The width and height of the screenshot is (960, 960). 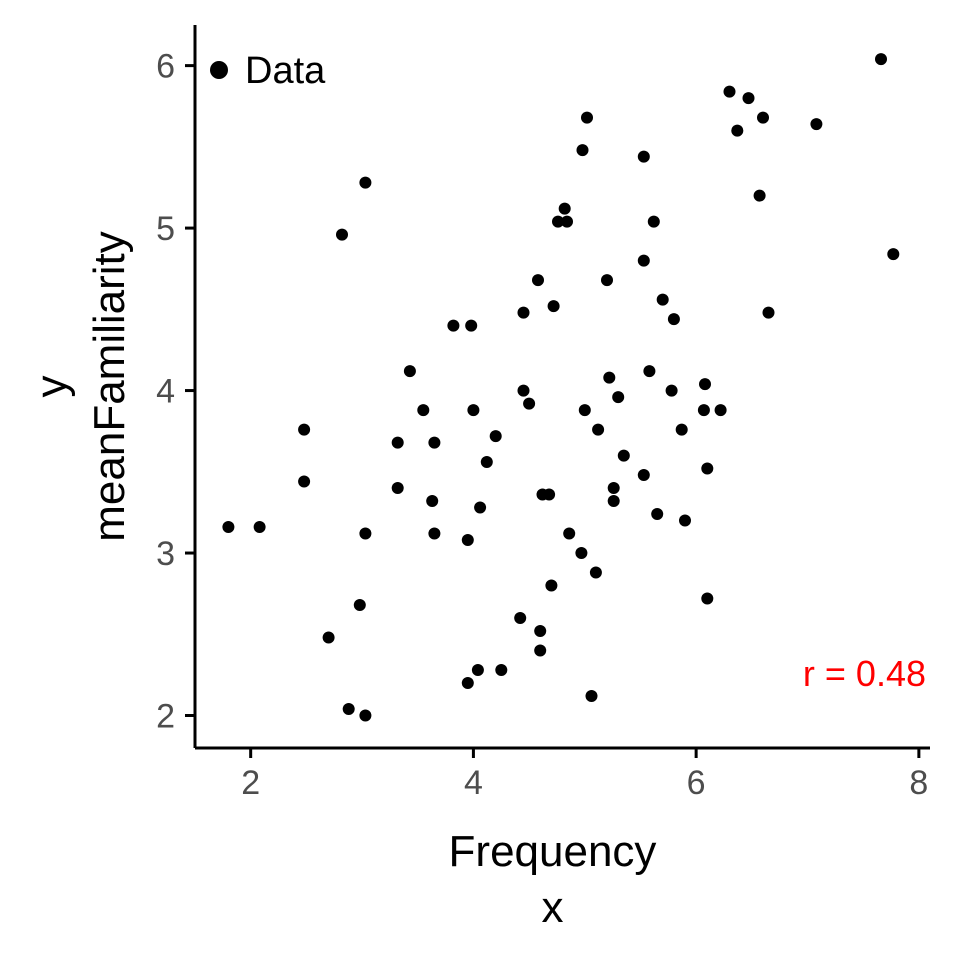 What do you see at coordinates (165, 392) in the screenshot?
I see `y-tick-label: 4` at bounding box center [165, 392].